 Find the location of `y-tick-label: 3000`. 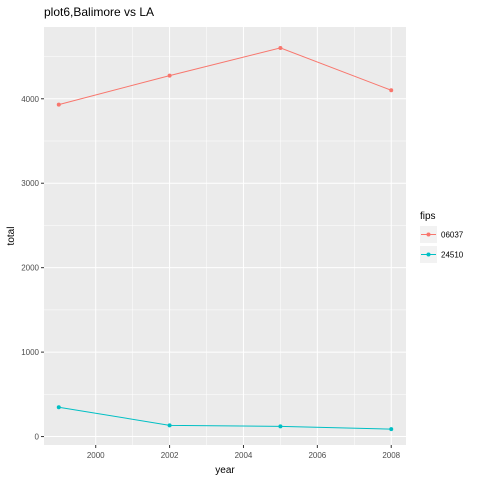

y-tick-label: 3000 is located at coordinates (30, 183).